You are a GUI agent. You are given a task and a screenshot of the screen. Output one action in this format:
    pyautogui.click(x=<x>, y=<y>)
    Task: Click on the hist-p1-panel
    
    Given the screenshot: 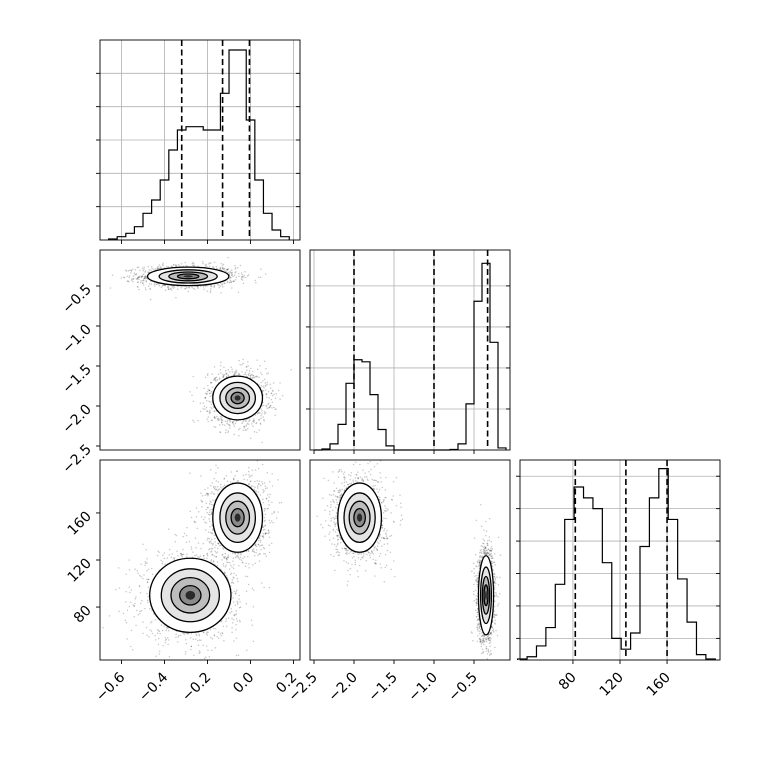 What is the action you would take?
    pyautogui.click(x=198, y=141)
    